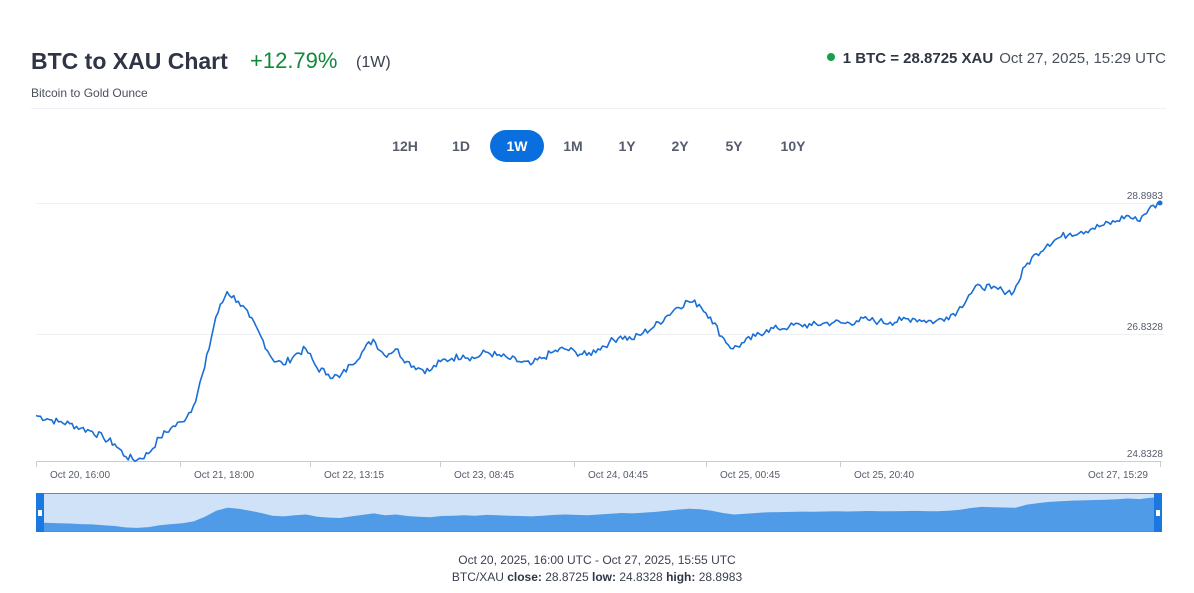  Describe the element at coordinates (129, 61) in the screenshot. I see `page-title: BTC to XAU Chart` at that location.